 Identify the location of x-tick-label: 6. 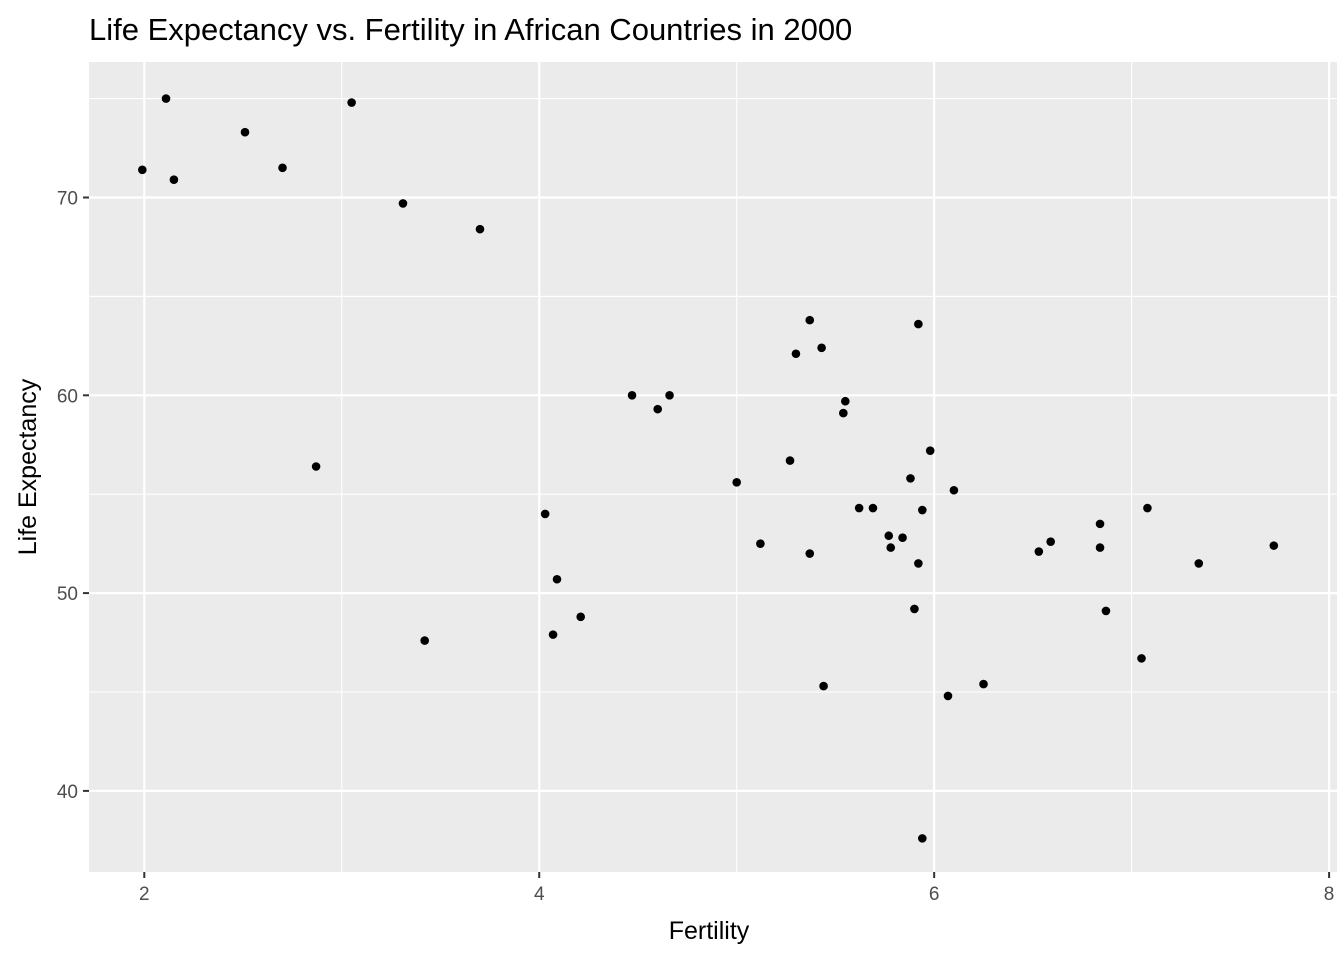
(934, 894).